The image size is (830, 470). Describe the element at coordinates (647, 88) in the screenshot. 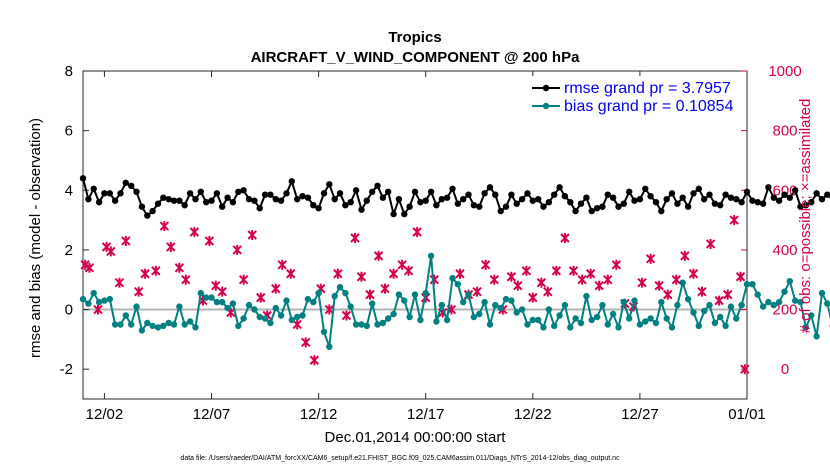

I see `legend-rmse-label: rmse grand pr = 3.7957` at that location.